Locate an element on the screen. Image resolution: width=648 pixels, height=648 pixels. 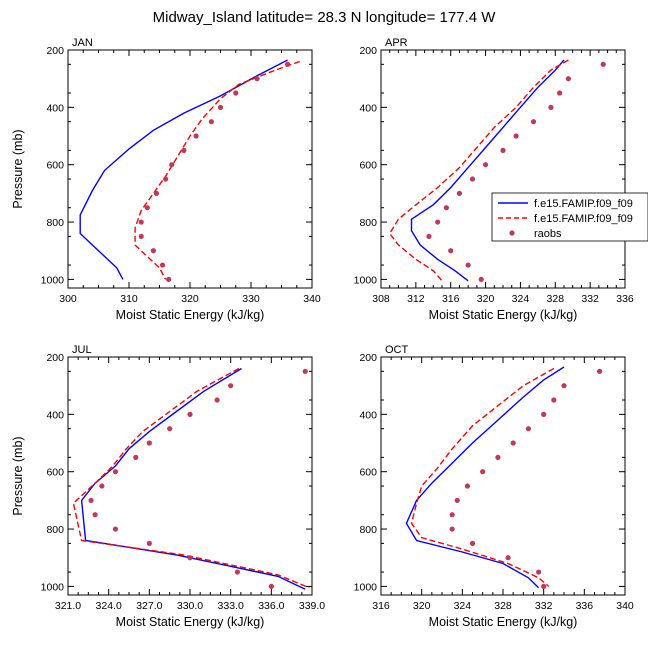
x-tick-label: 312 is located at coordinates (416, 299).